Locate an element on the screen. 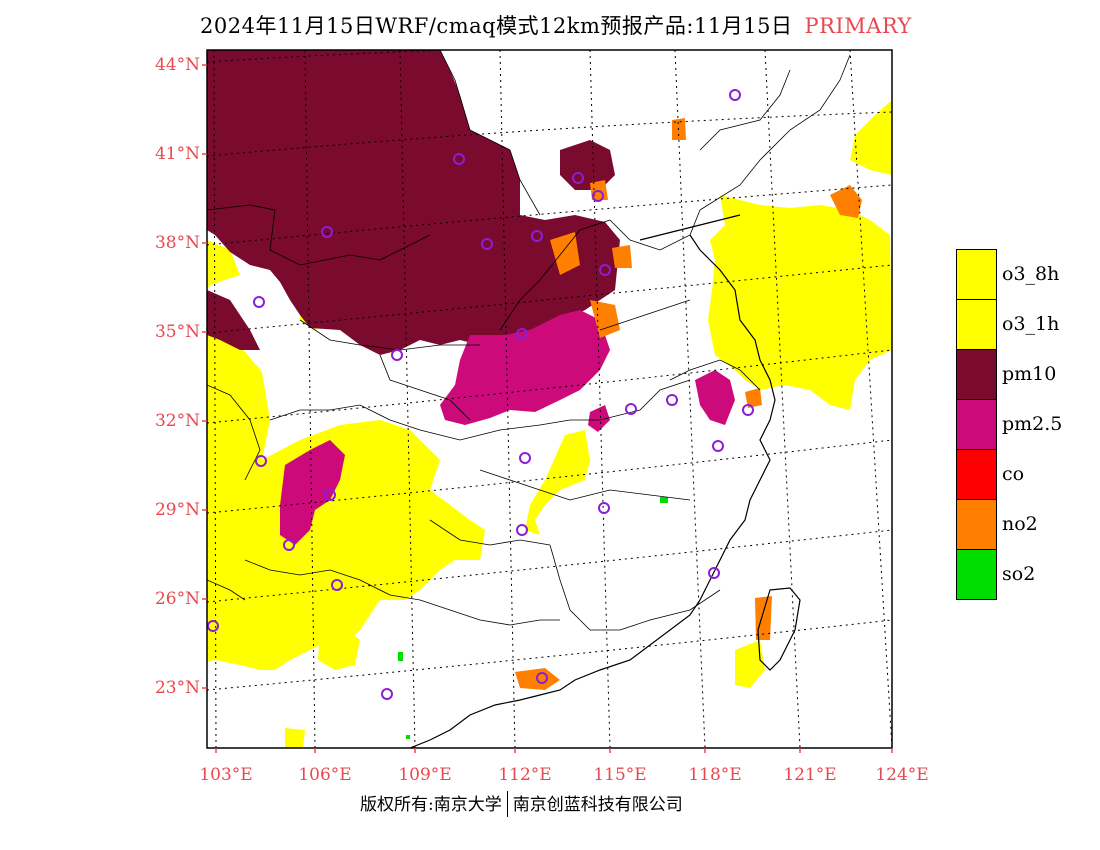 The height and width of the screenshot is (850, 1100). lat-label-32: 32°N is located at coordinates (177, 421).